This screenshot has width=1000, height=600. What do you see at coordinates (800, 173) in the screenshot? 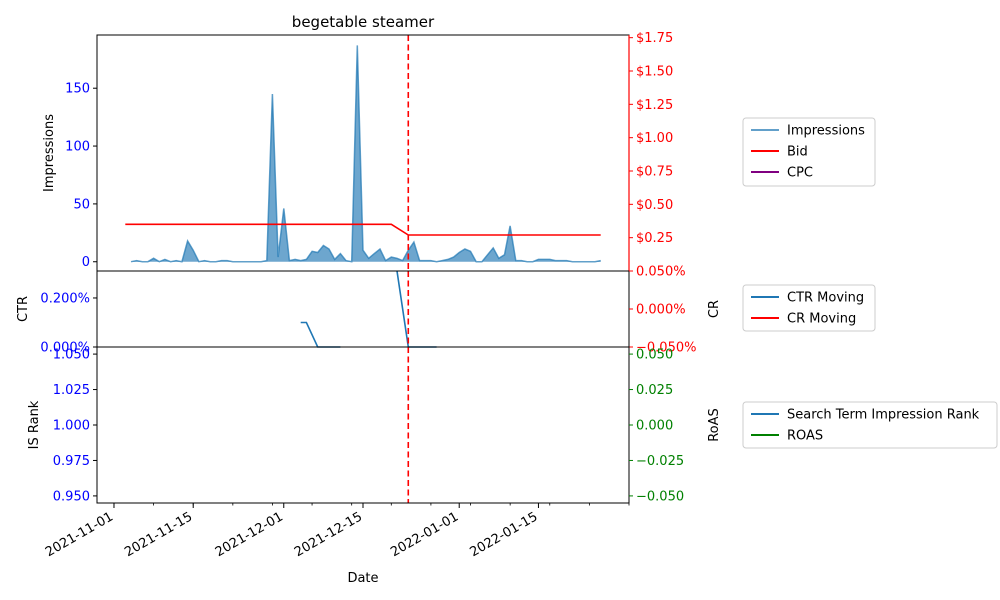
I see `legend-entry: CPC` at bounding box center [800, 173].